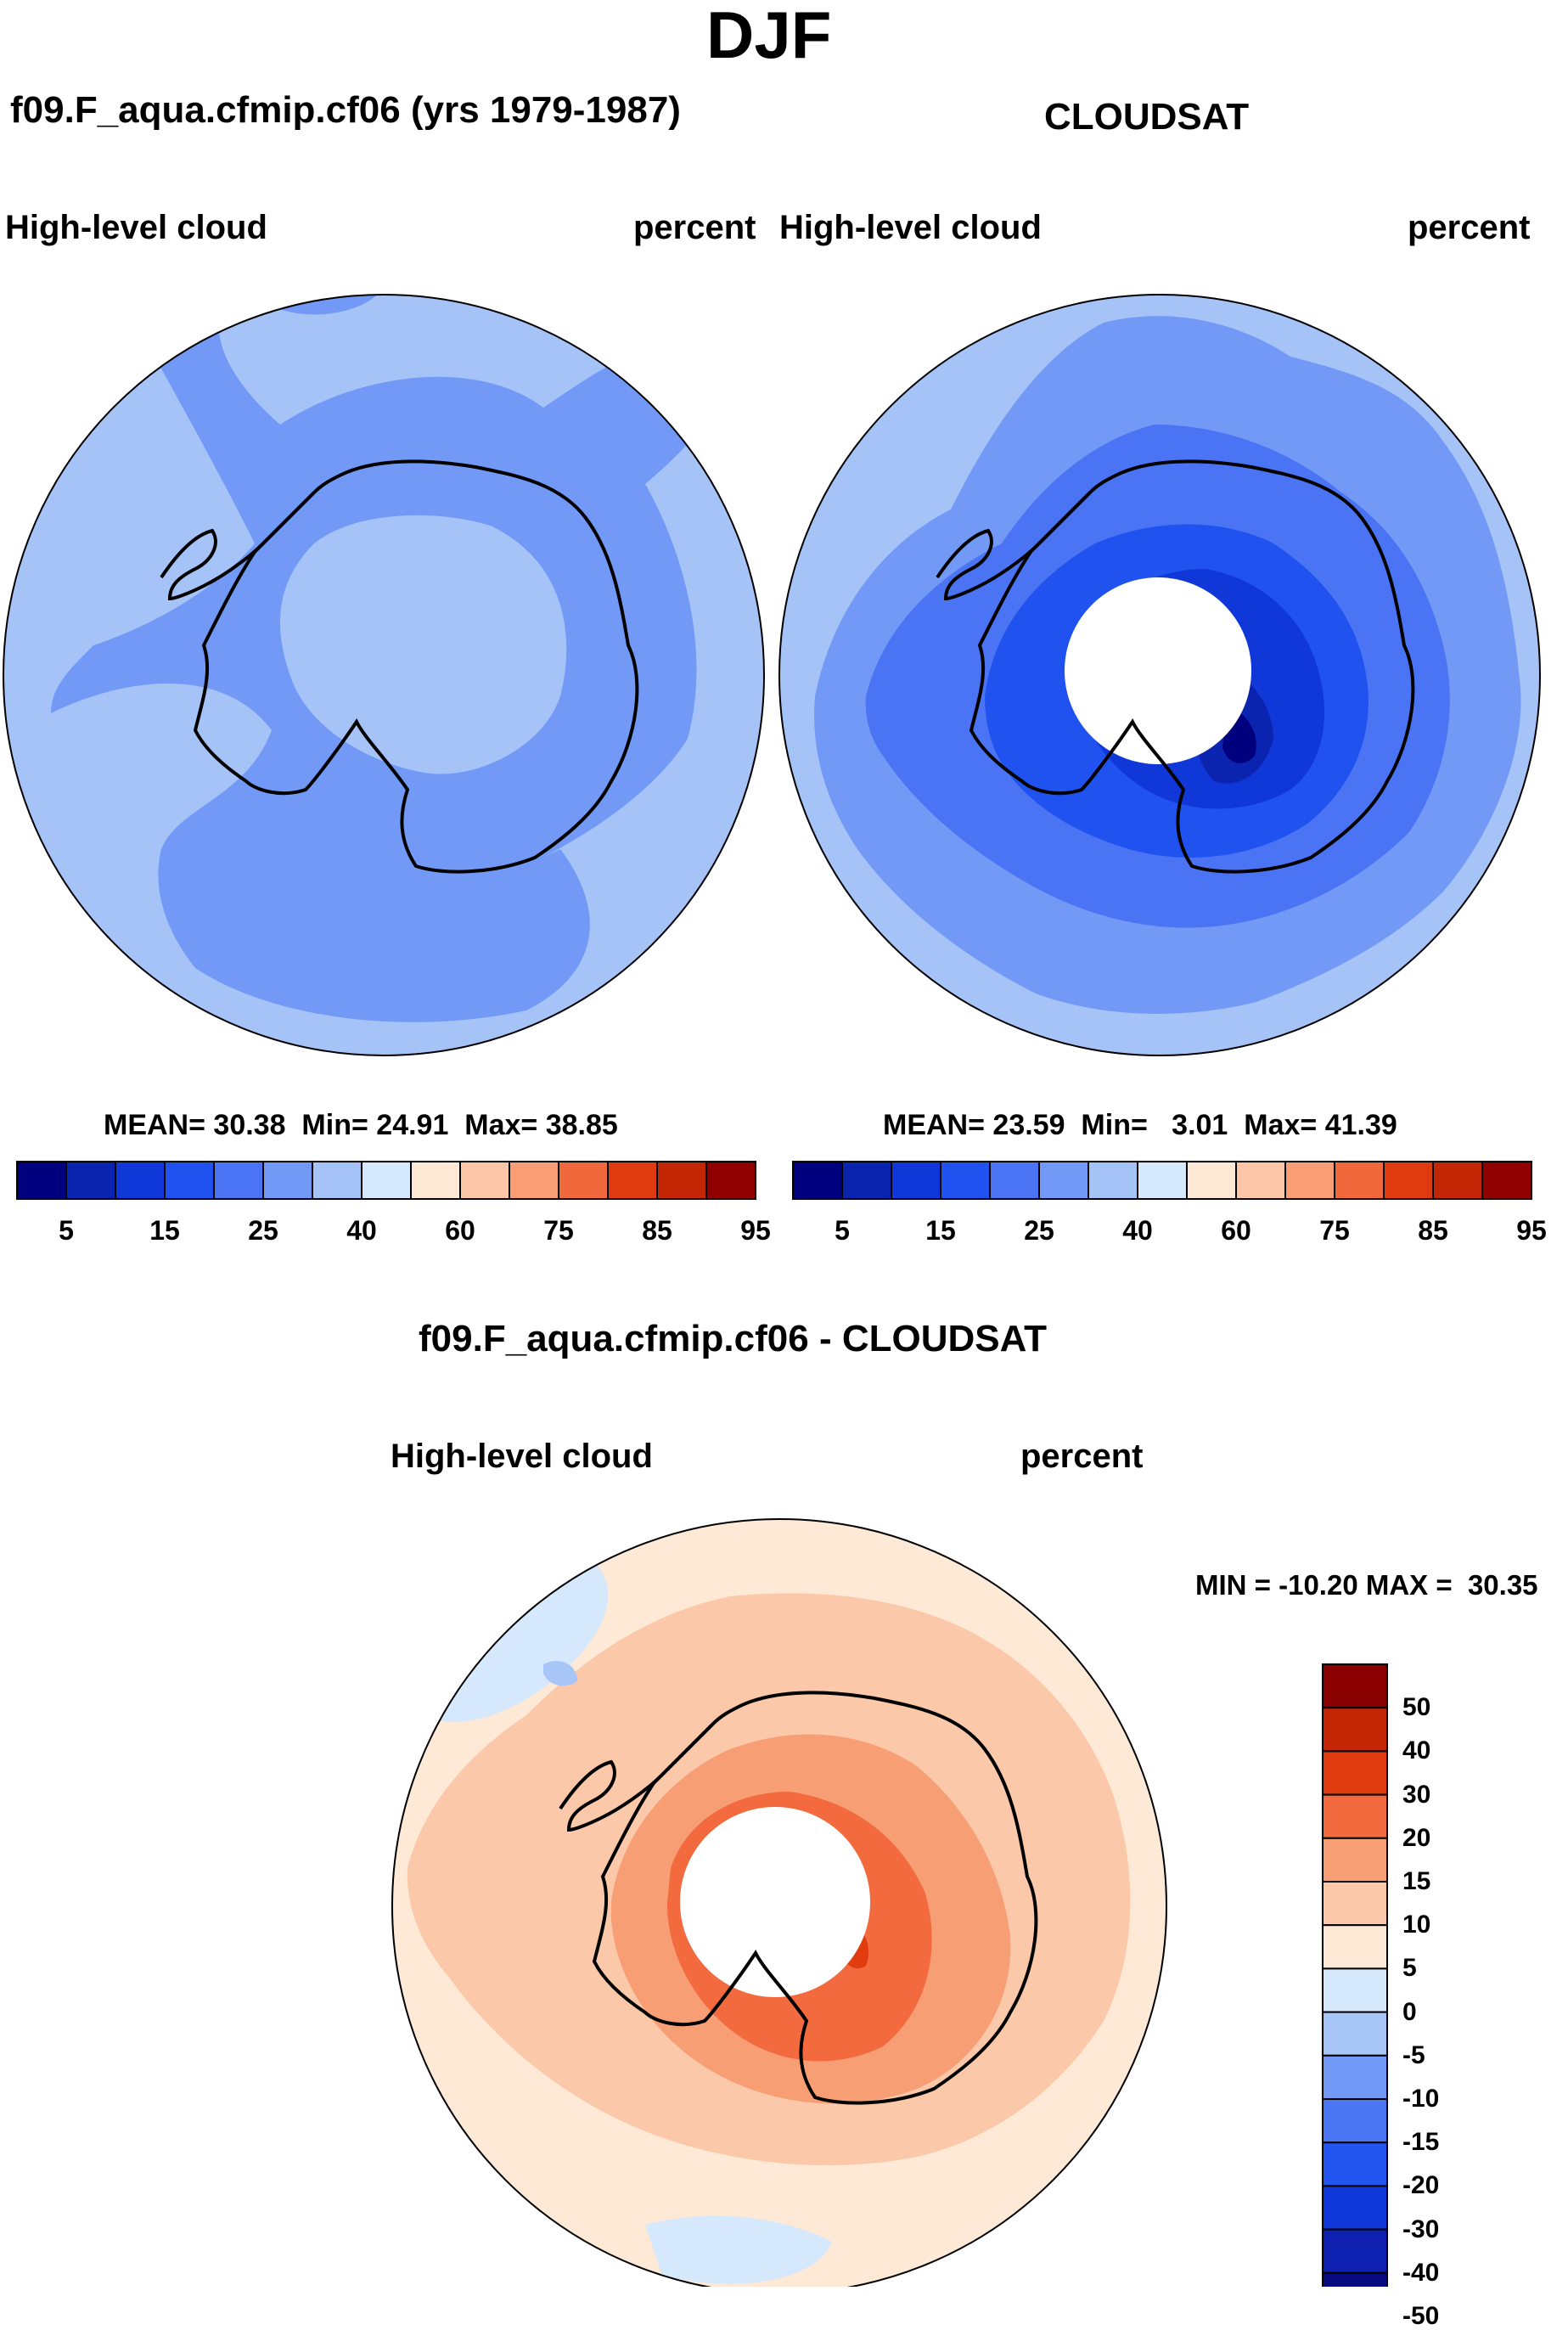  Describe the element at coordinates (1531, 1230) in the screenshot. I see `right-colorbar-tick-7: 95` at that location.